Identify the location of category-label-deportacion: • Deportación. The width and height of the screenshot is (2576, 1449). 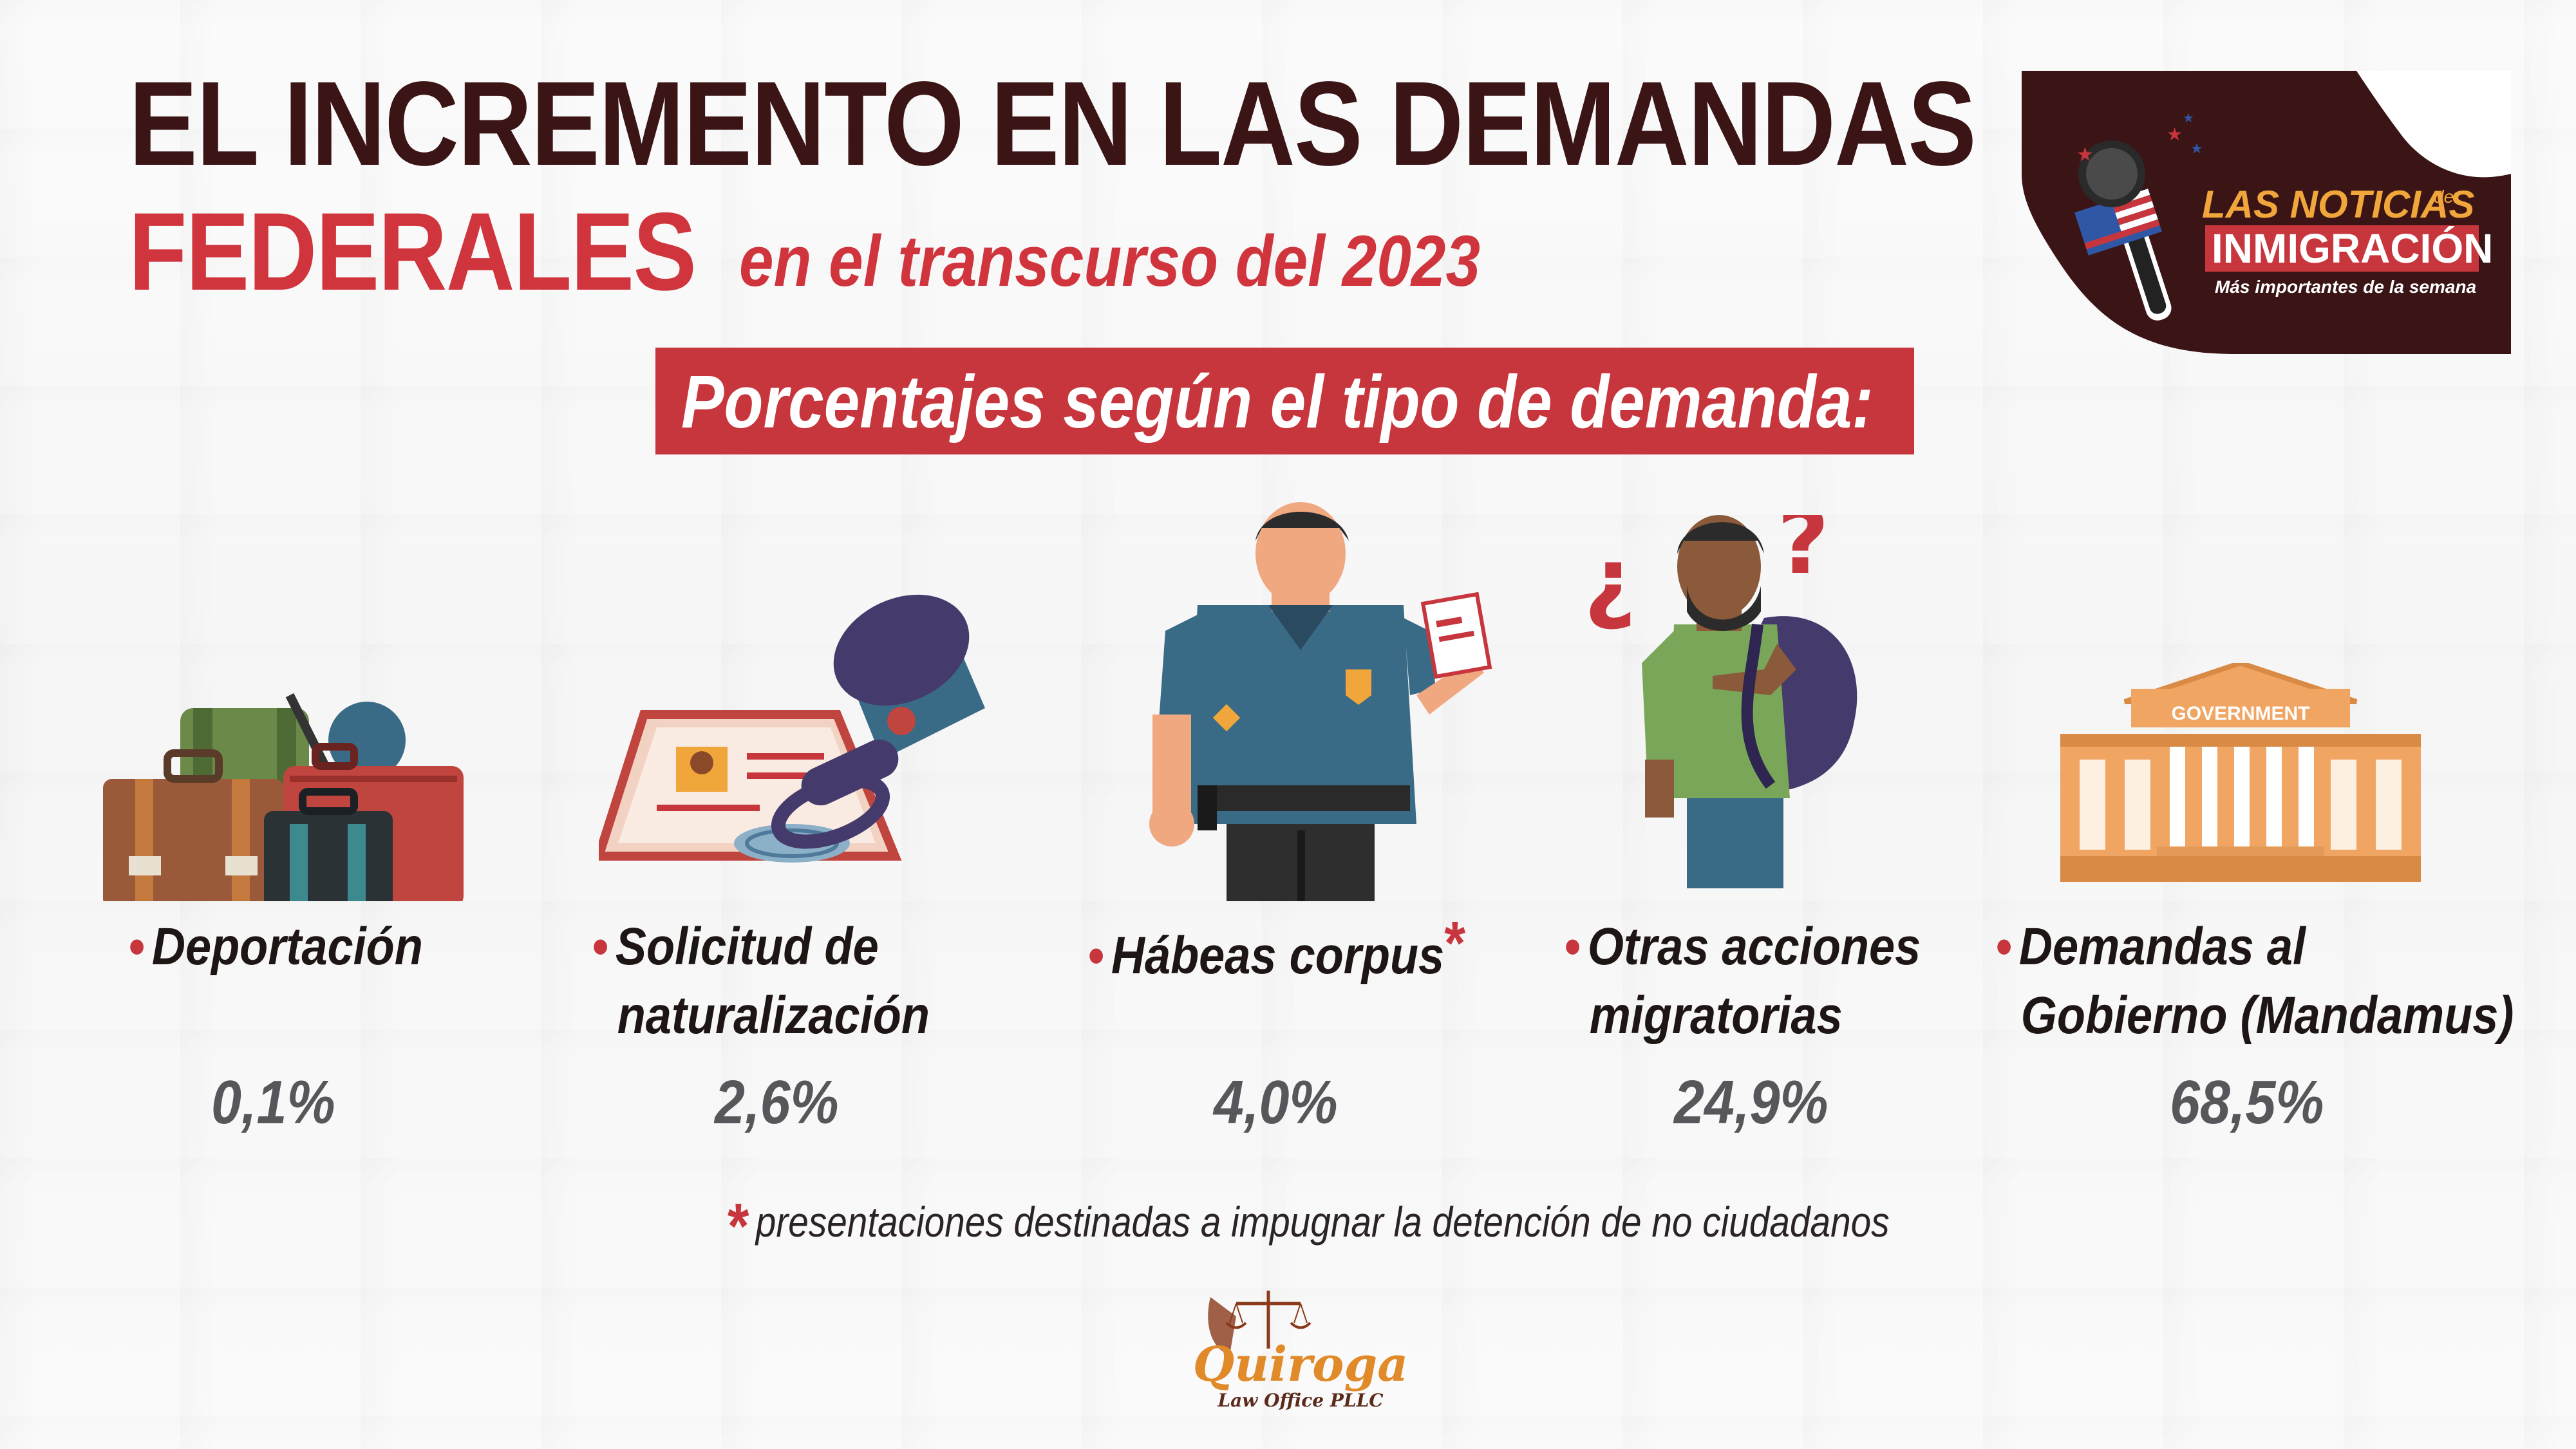
(276, 946).